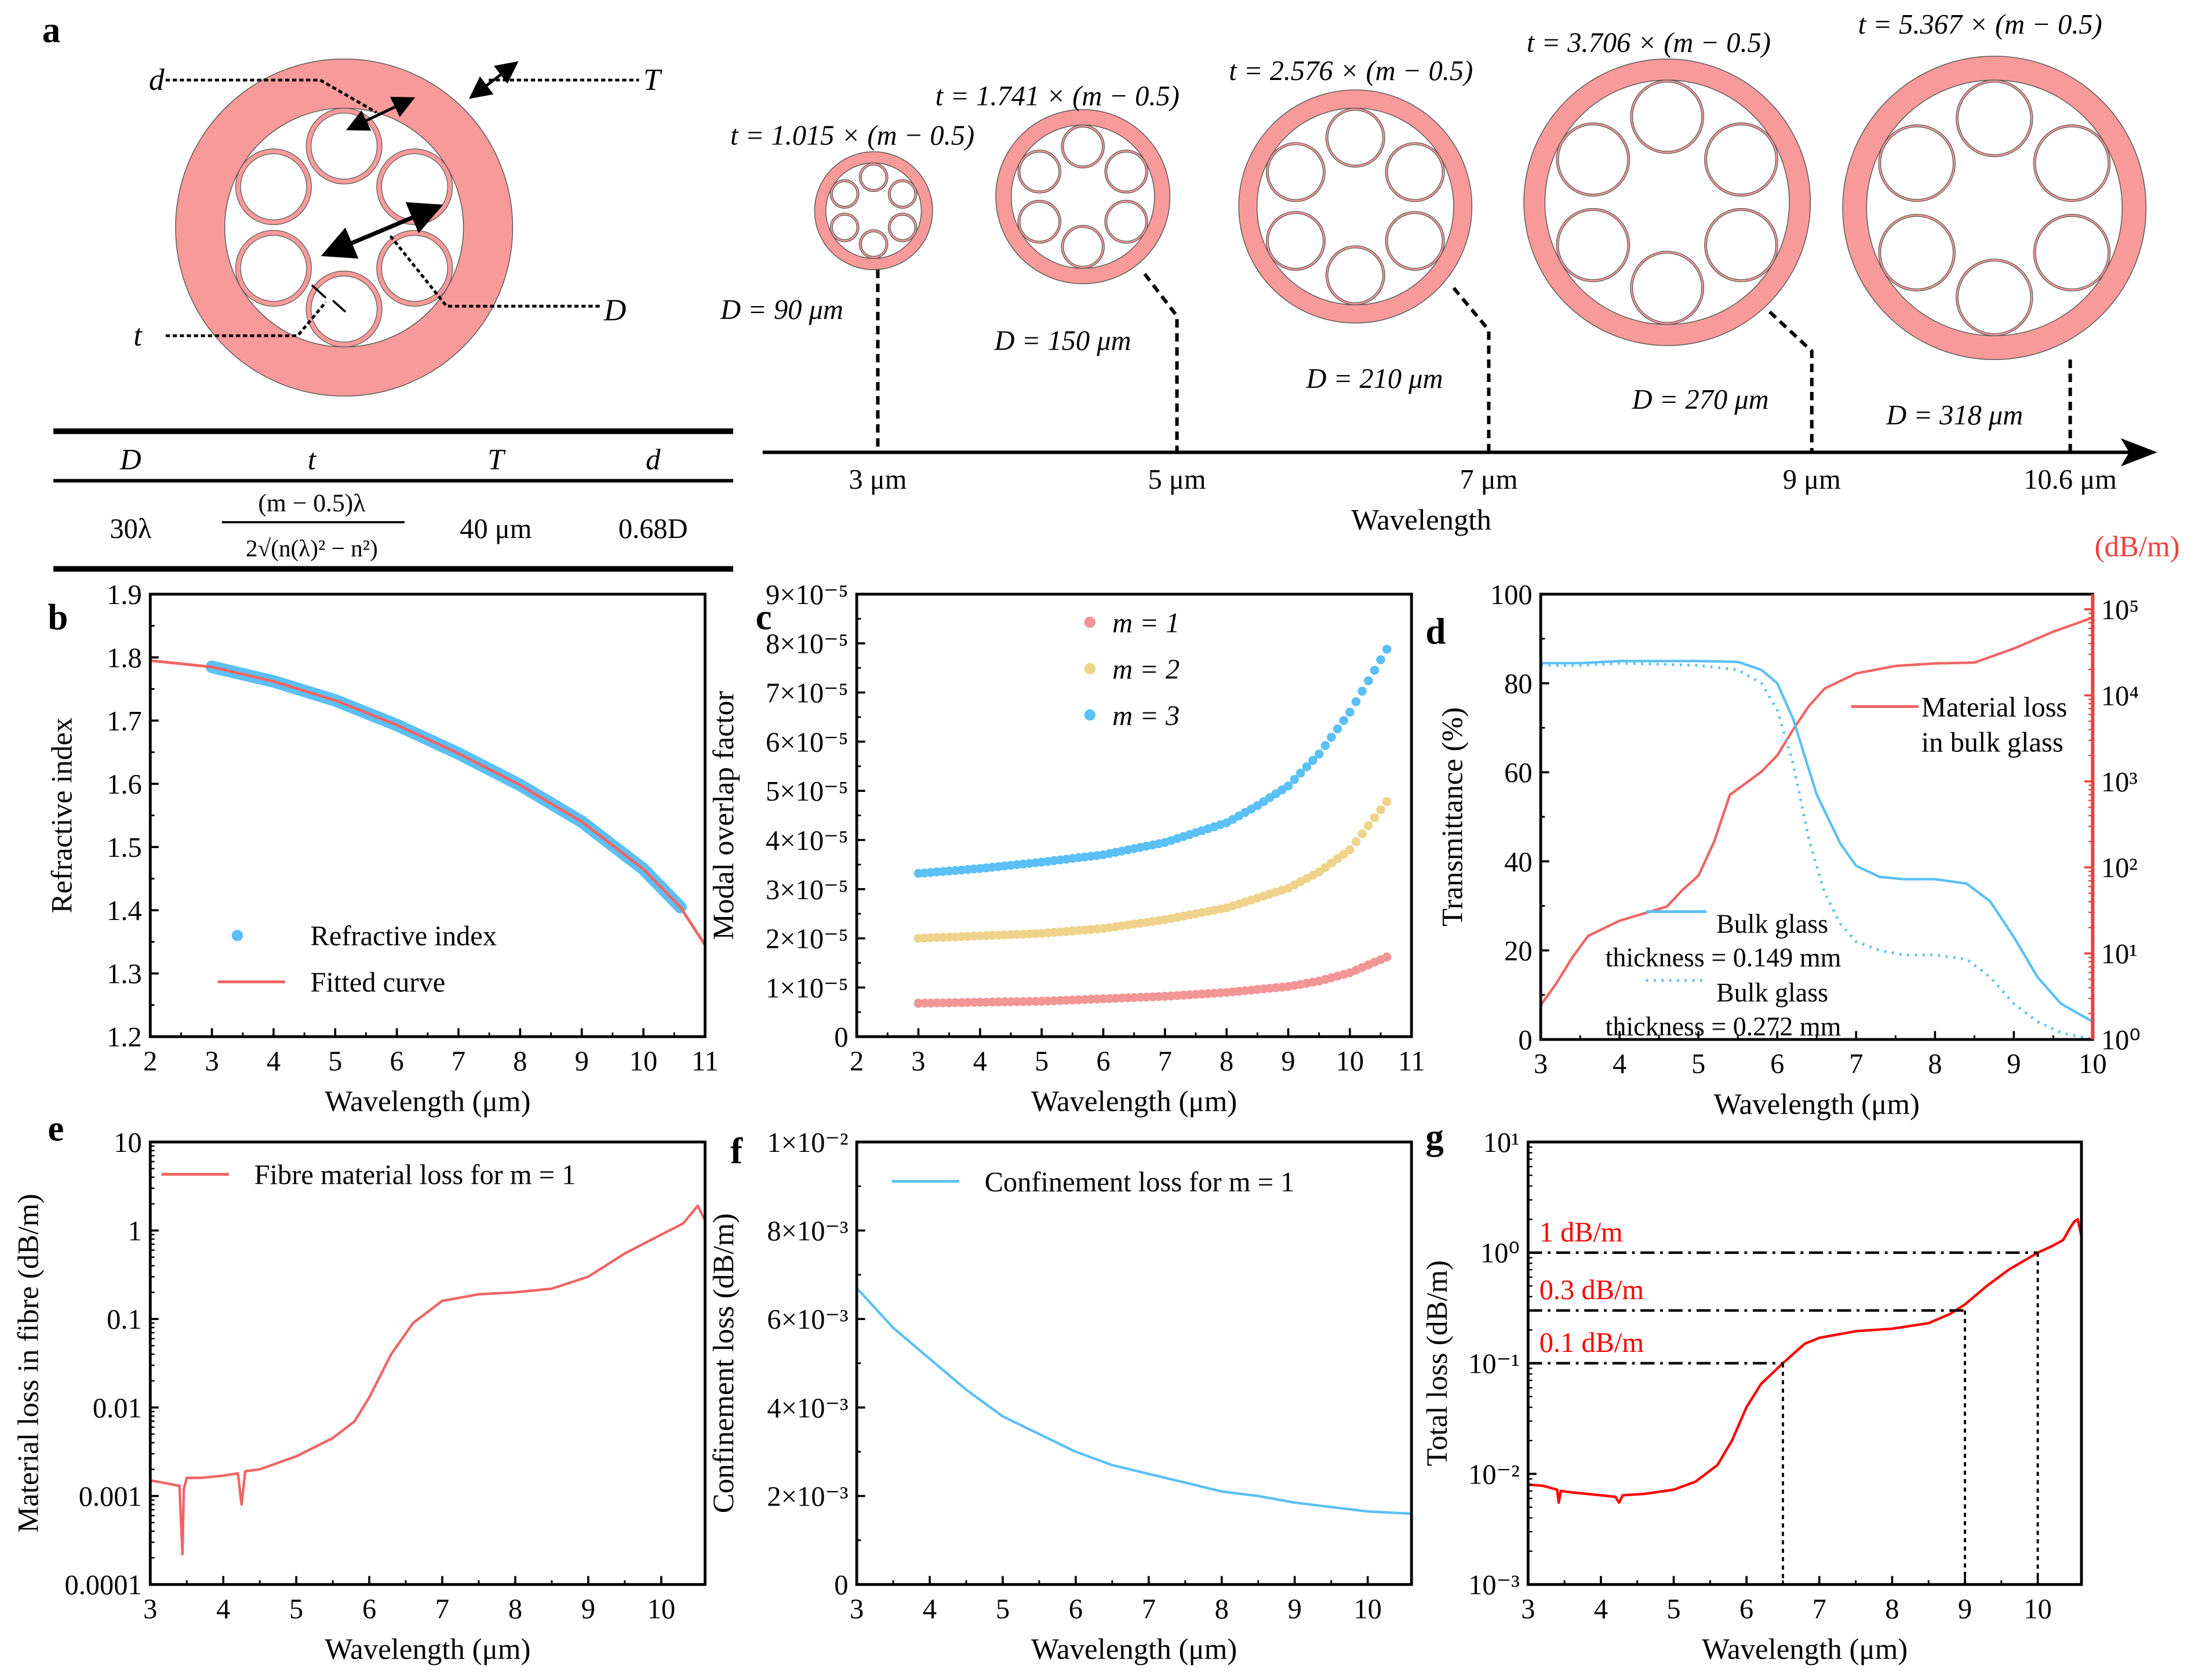 This screenshot has width=2191, height=1680. Describe the element at coordinates (1411, 1061) in the screenshot. I see `x-tick-label: 11` at that location.